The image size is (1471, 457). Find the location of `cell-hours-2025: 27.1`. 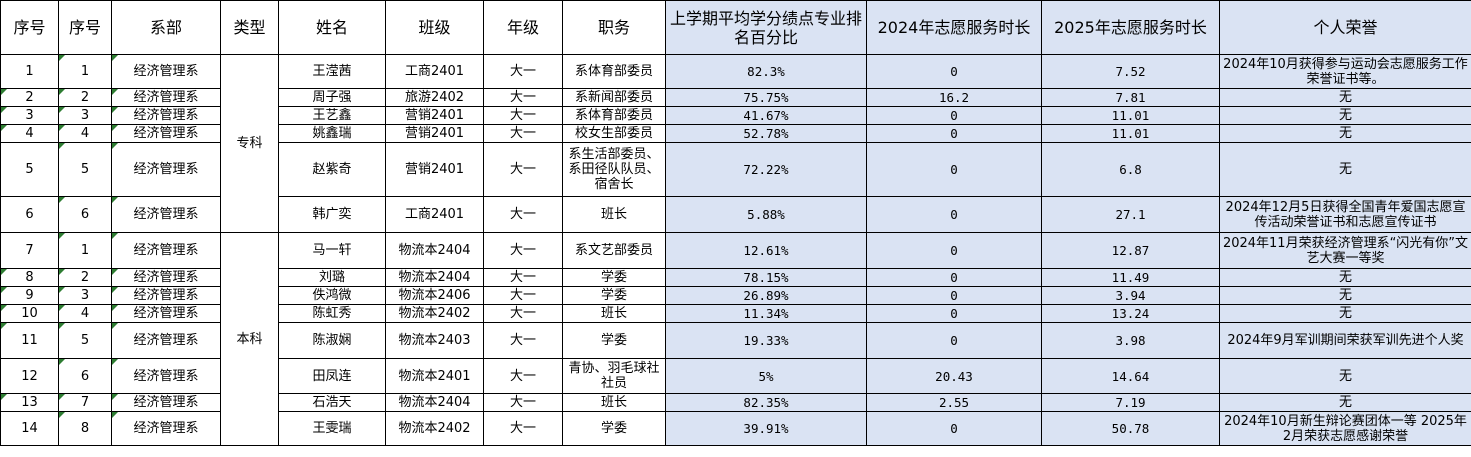

cell-hours-2025: 27.1 is located at coordinates (1130, 214).